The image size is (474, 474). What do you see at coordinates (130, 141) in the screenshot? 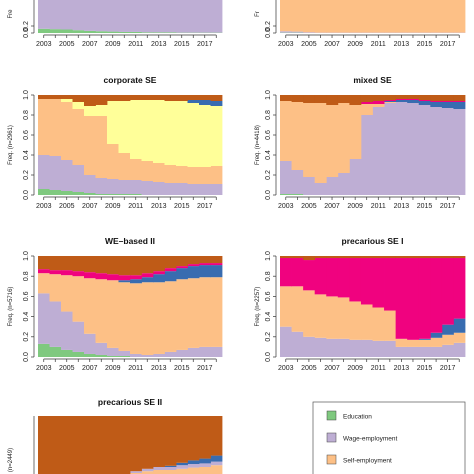
I see `series-self-employment` at bounding box center [130, 141].